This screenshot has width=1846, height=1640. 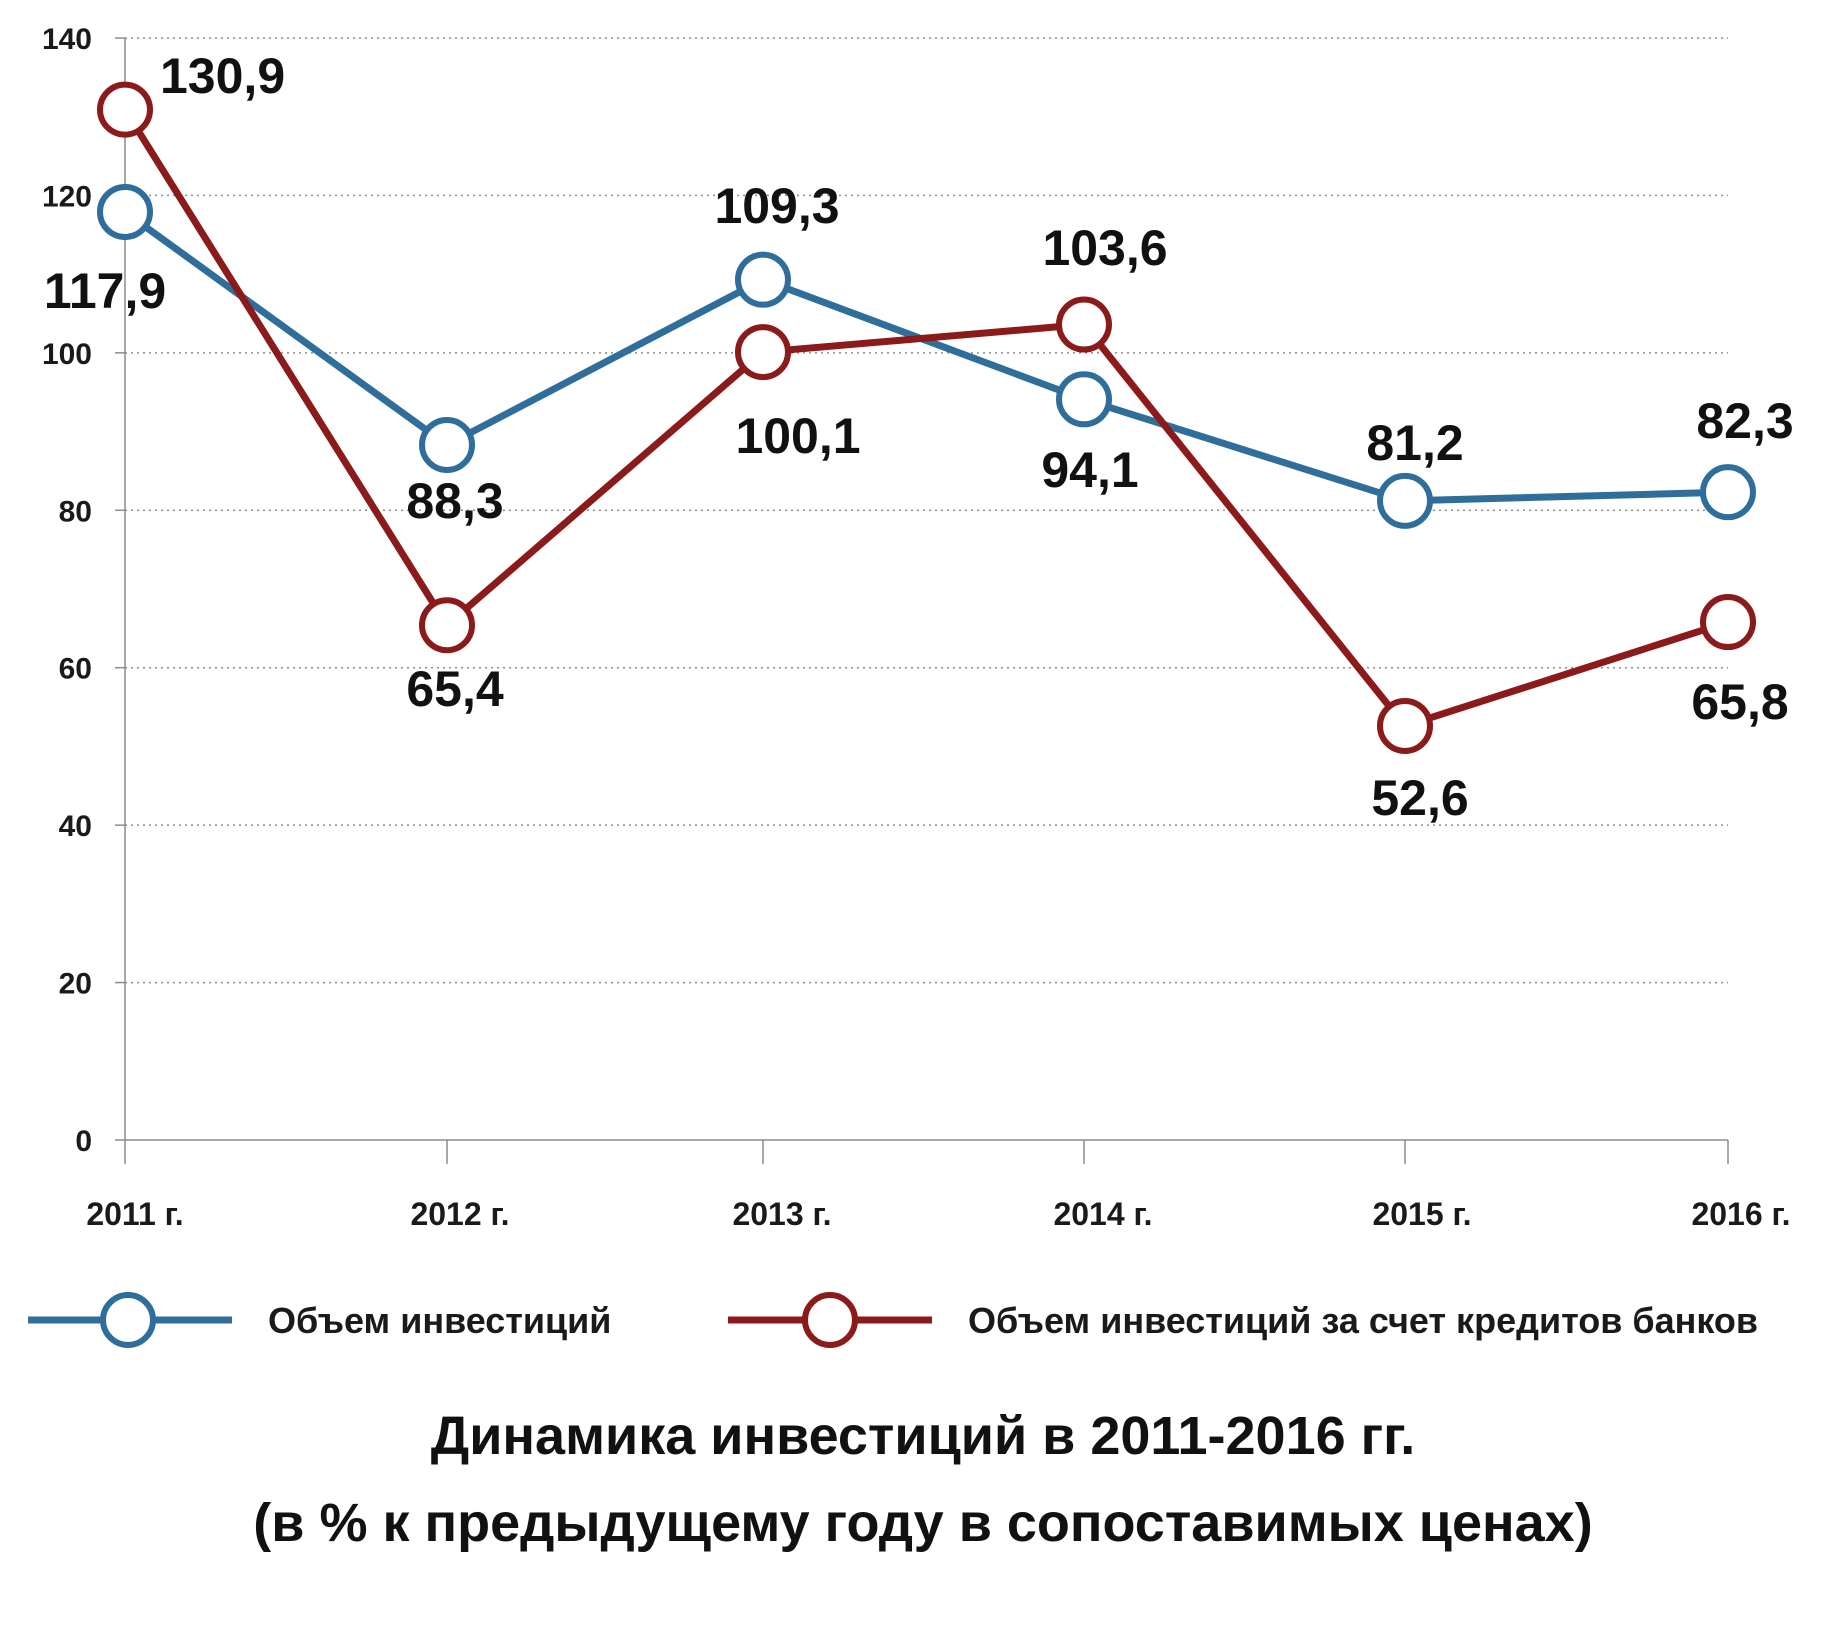 What do you see at coordinates (1744, 421) in the screenshot?
I see `data-label: 82,3` at bounding box center [1744, 421].